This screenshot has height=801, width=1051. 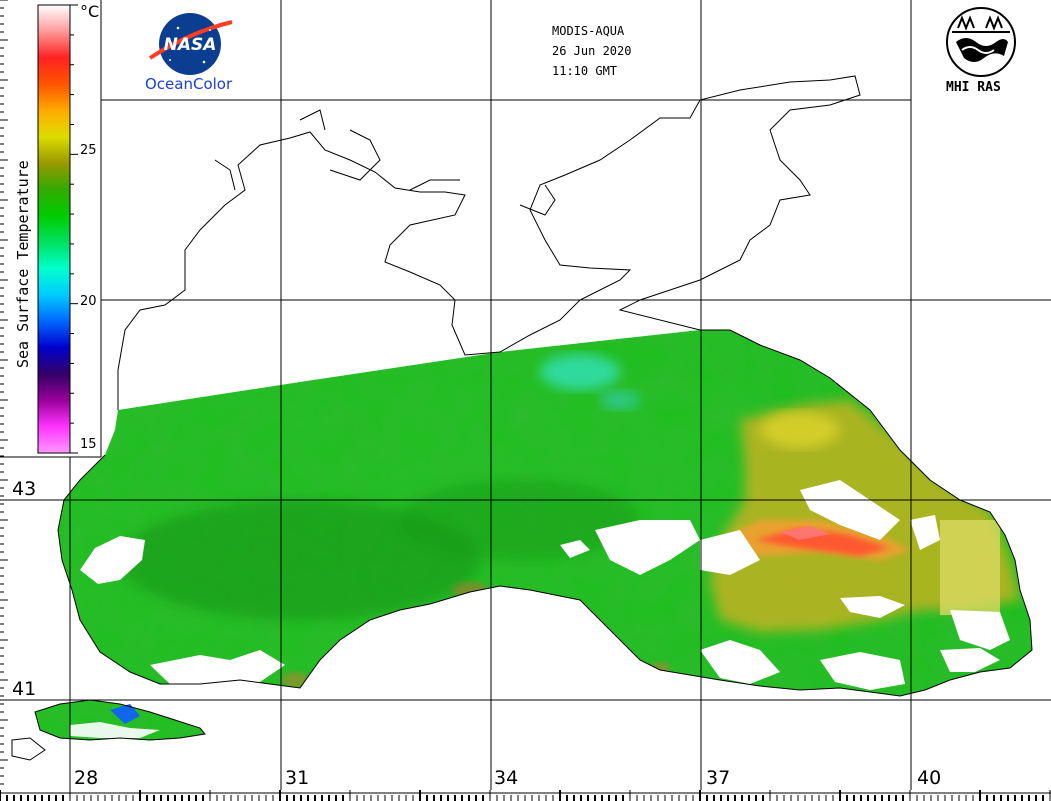 What do you see at coordinates (88, 444) in the screenshot?
I see `colorbar-tick-15: 15` at bounding box center [88, 444].